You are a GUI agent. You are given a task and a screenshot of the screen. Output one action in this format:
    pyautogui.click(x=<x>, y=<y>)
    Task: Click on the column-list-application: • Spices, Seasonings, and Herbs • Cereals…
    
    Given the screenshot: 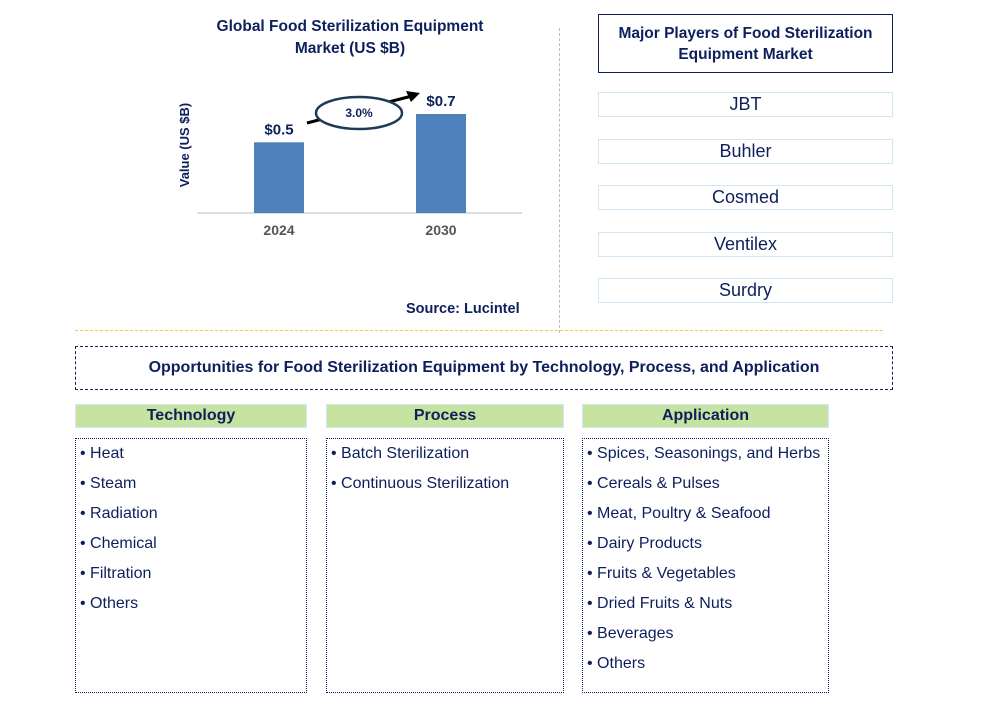 What is the action you would take?
    pyautogui.click(x=705, y=565)
    